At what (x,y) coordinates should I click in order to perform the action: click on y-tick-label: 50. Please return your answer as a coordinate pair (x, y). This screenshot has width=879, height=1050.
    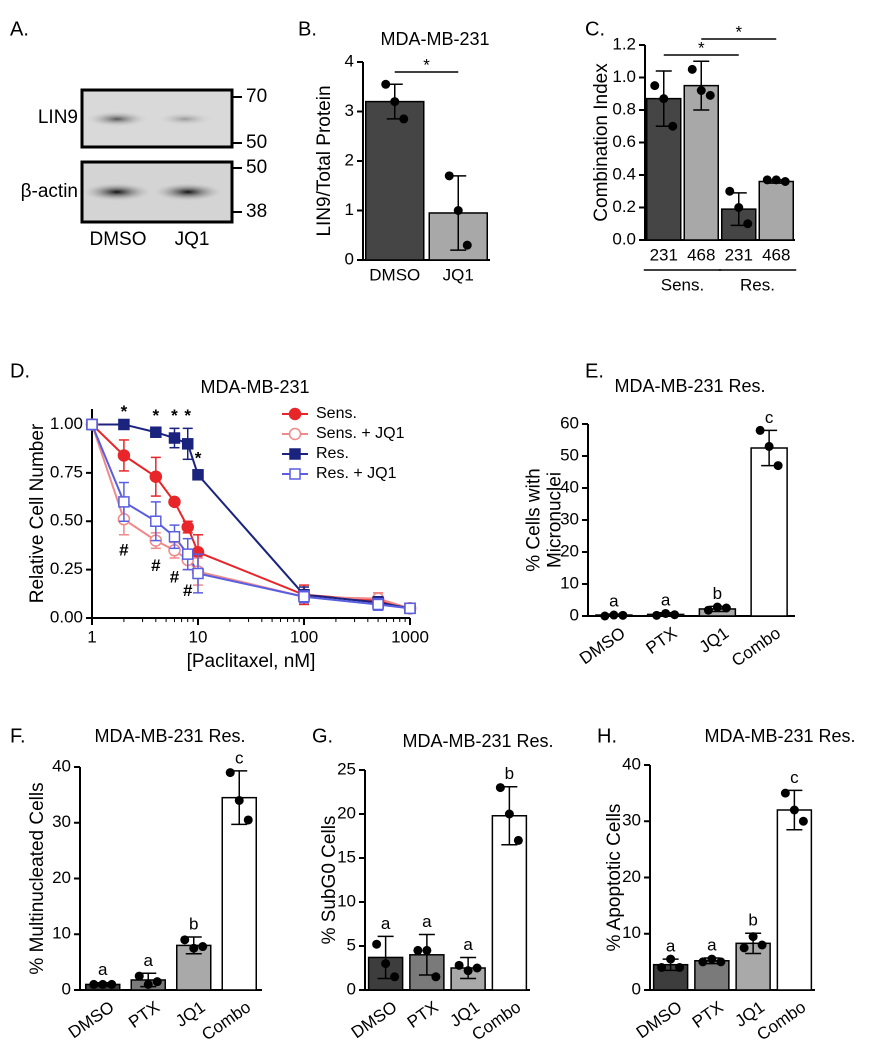
    Looking at the image, I should click on (569, 454).